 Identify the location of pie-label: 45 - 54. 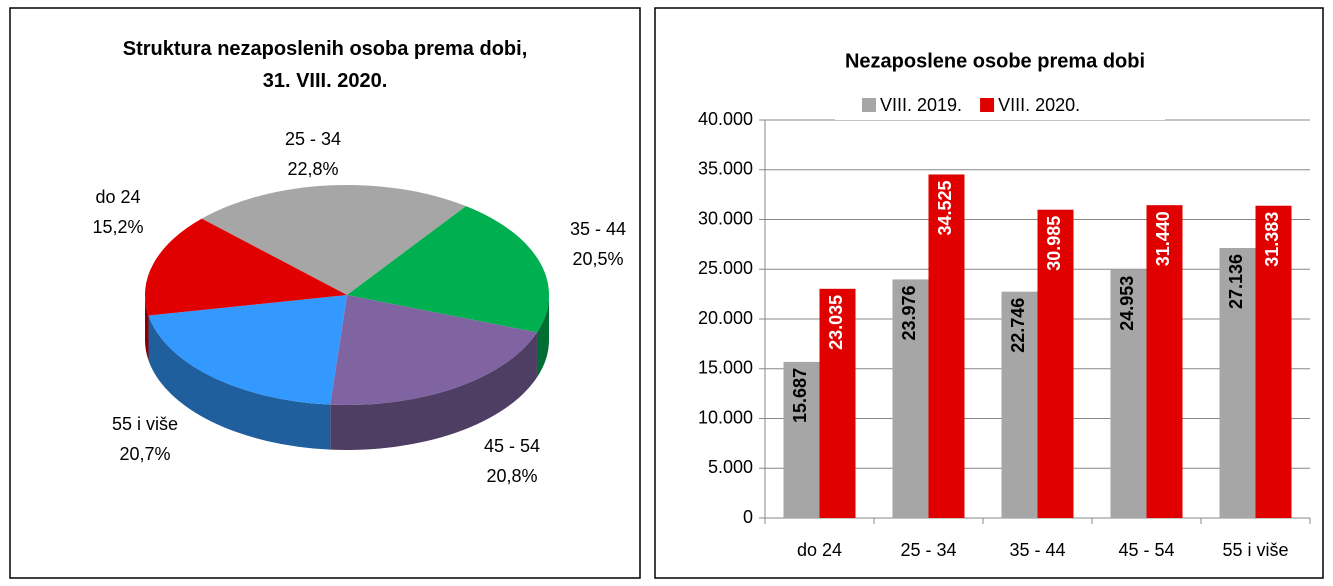
(512, 446).